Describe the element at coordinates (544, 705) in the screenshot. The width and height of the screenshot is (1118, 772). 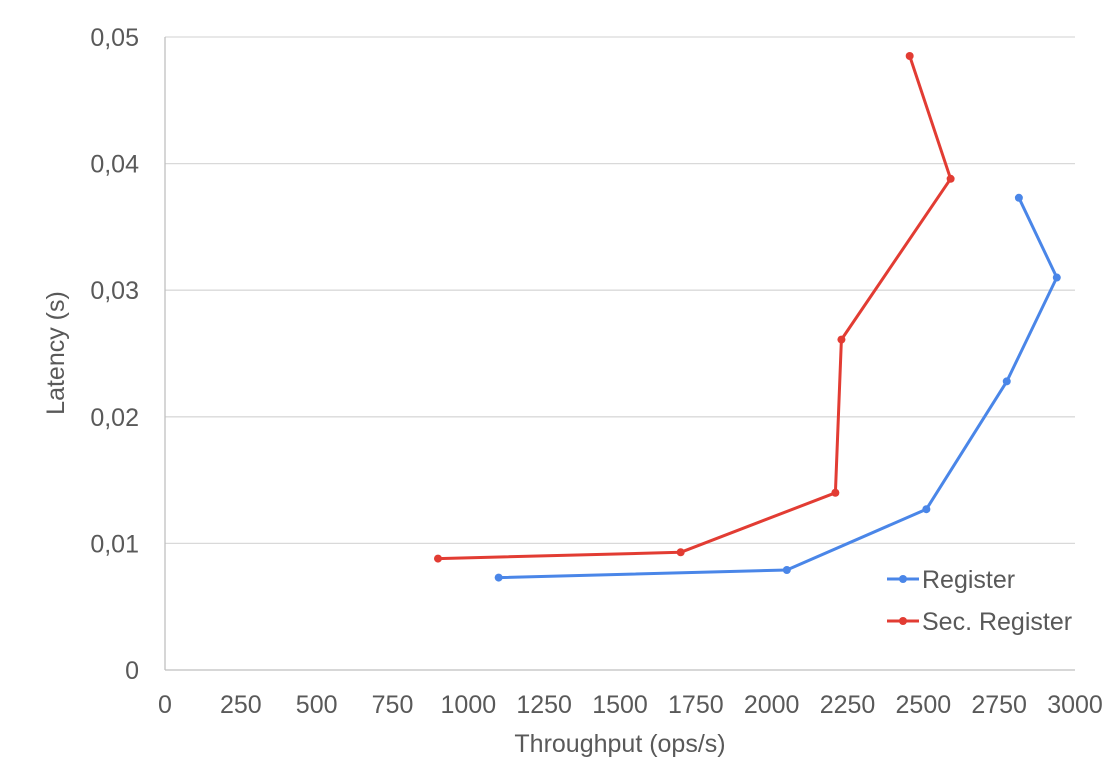
I see `x-tick-label: 1250` at that location.